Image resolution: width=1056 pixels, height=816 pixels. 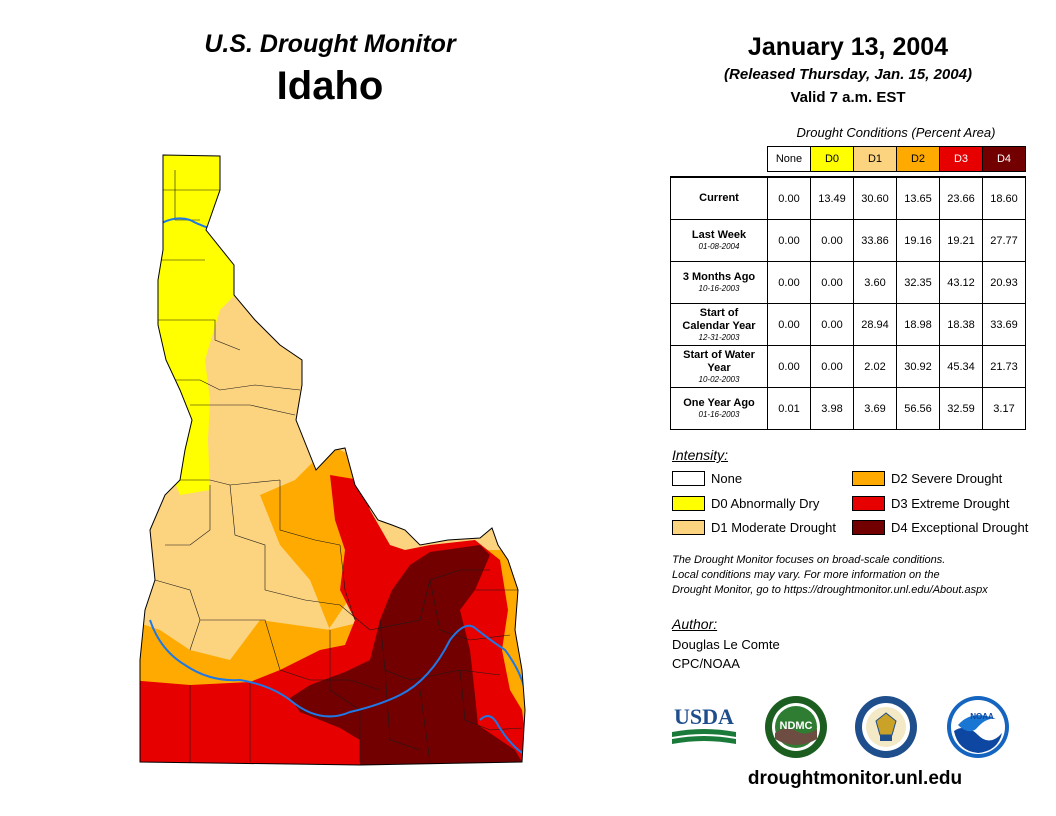 I want to click on table-cell: 3.69, so click(x=875, y=408).